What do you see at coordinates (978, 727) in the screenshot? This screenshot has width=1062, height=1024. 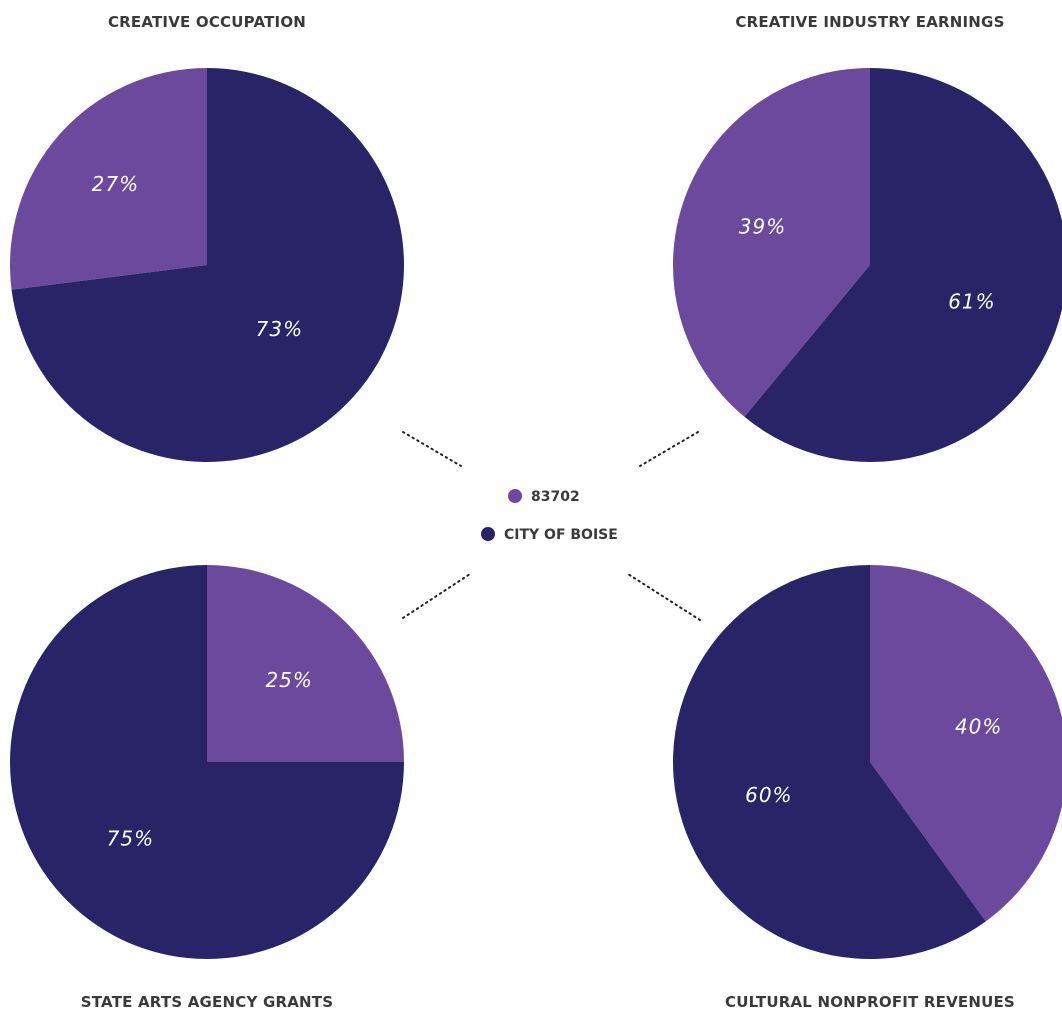 I see `pie-slice-label-83702: 40%` at bounding box center [978, 727].